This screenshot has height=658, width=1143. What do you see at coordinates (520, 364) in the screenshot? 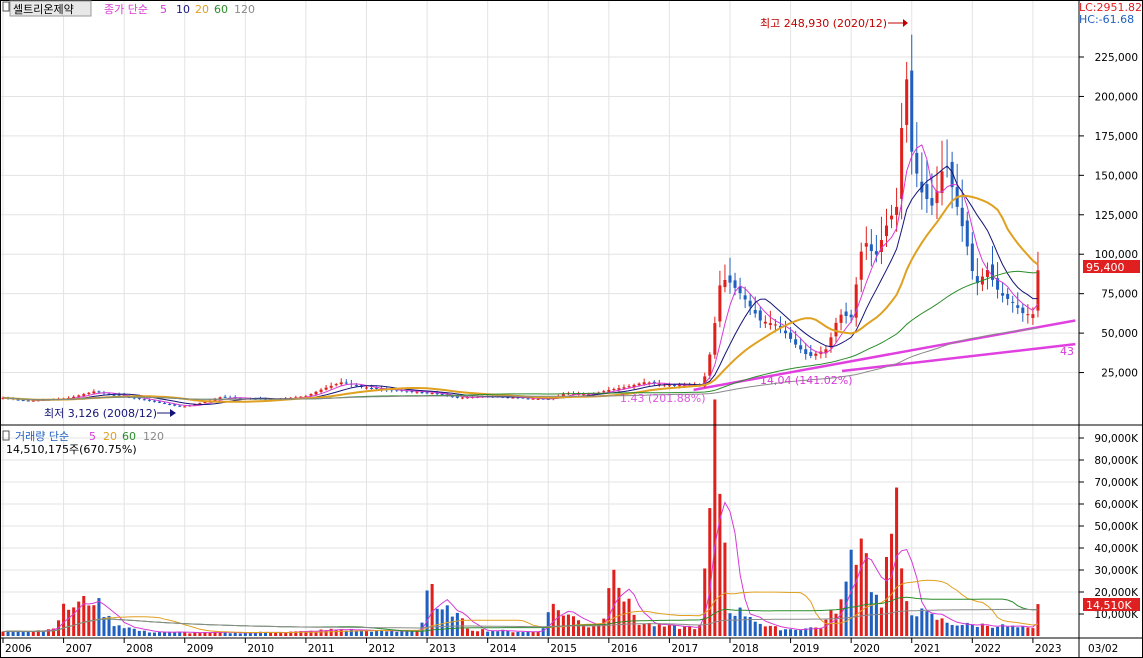
I see `price-ma-120-line` at bounding box center [520, 364].